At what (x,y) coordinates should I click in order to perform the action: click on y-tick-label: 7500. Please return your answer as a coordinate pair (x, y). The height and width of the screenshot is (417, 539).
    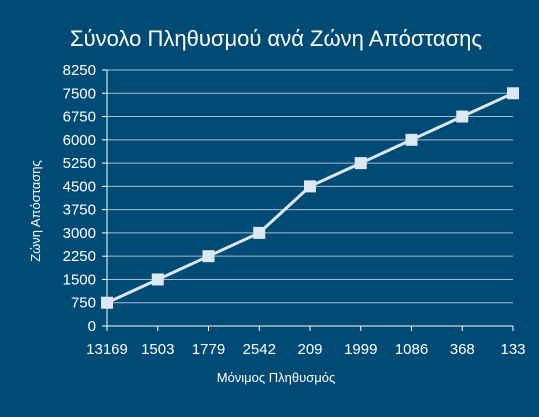
    Looking at the image, I should click on (79, 93).